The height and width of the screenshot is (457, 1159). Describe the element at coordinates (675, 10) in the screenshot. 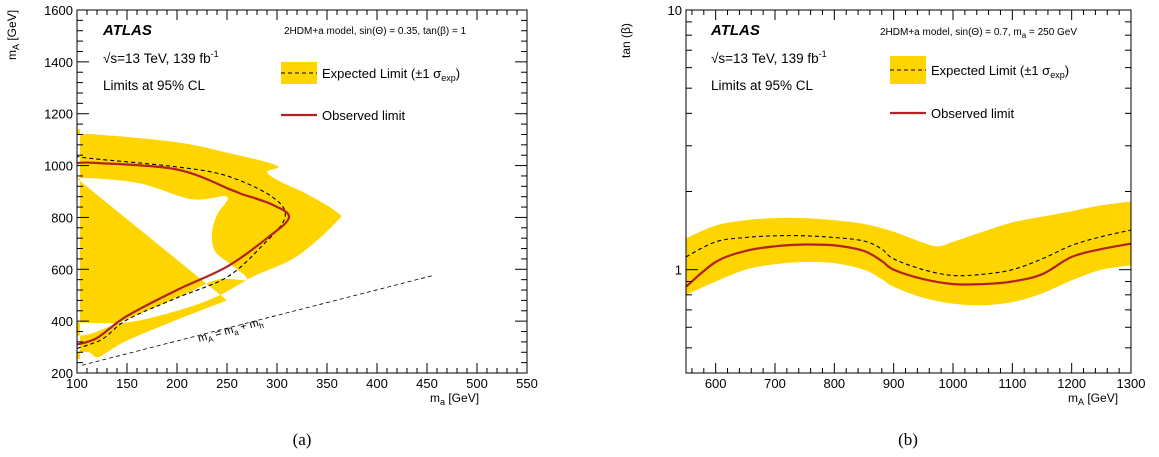

I see `y-tick-label-b: 10` at that location.